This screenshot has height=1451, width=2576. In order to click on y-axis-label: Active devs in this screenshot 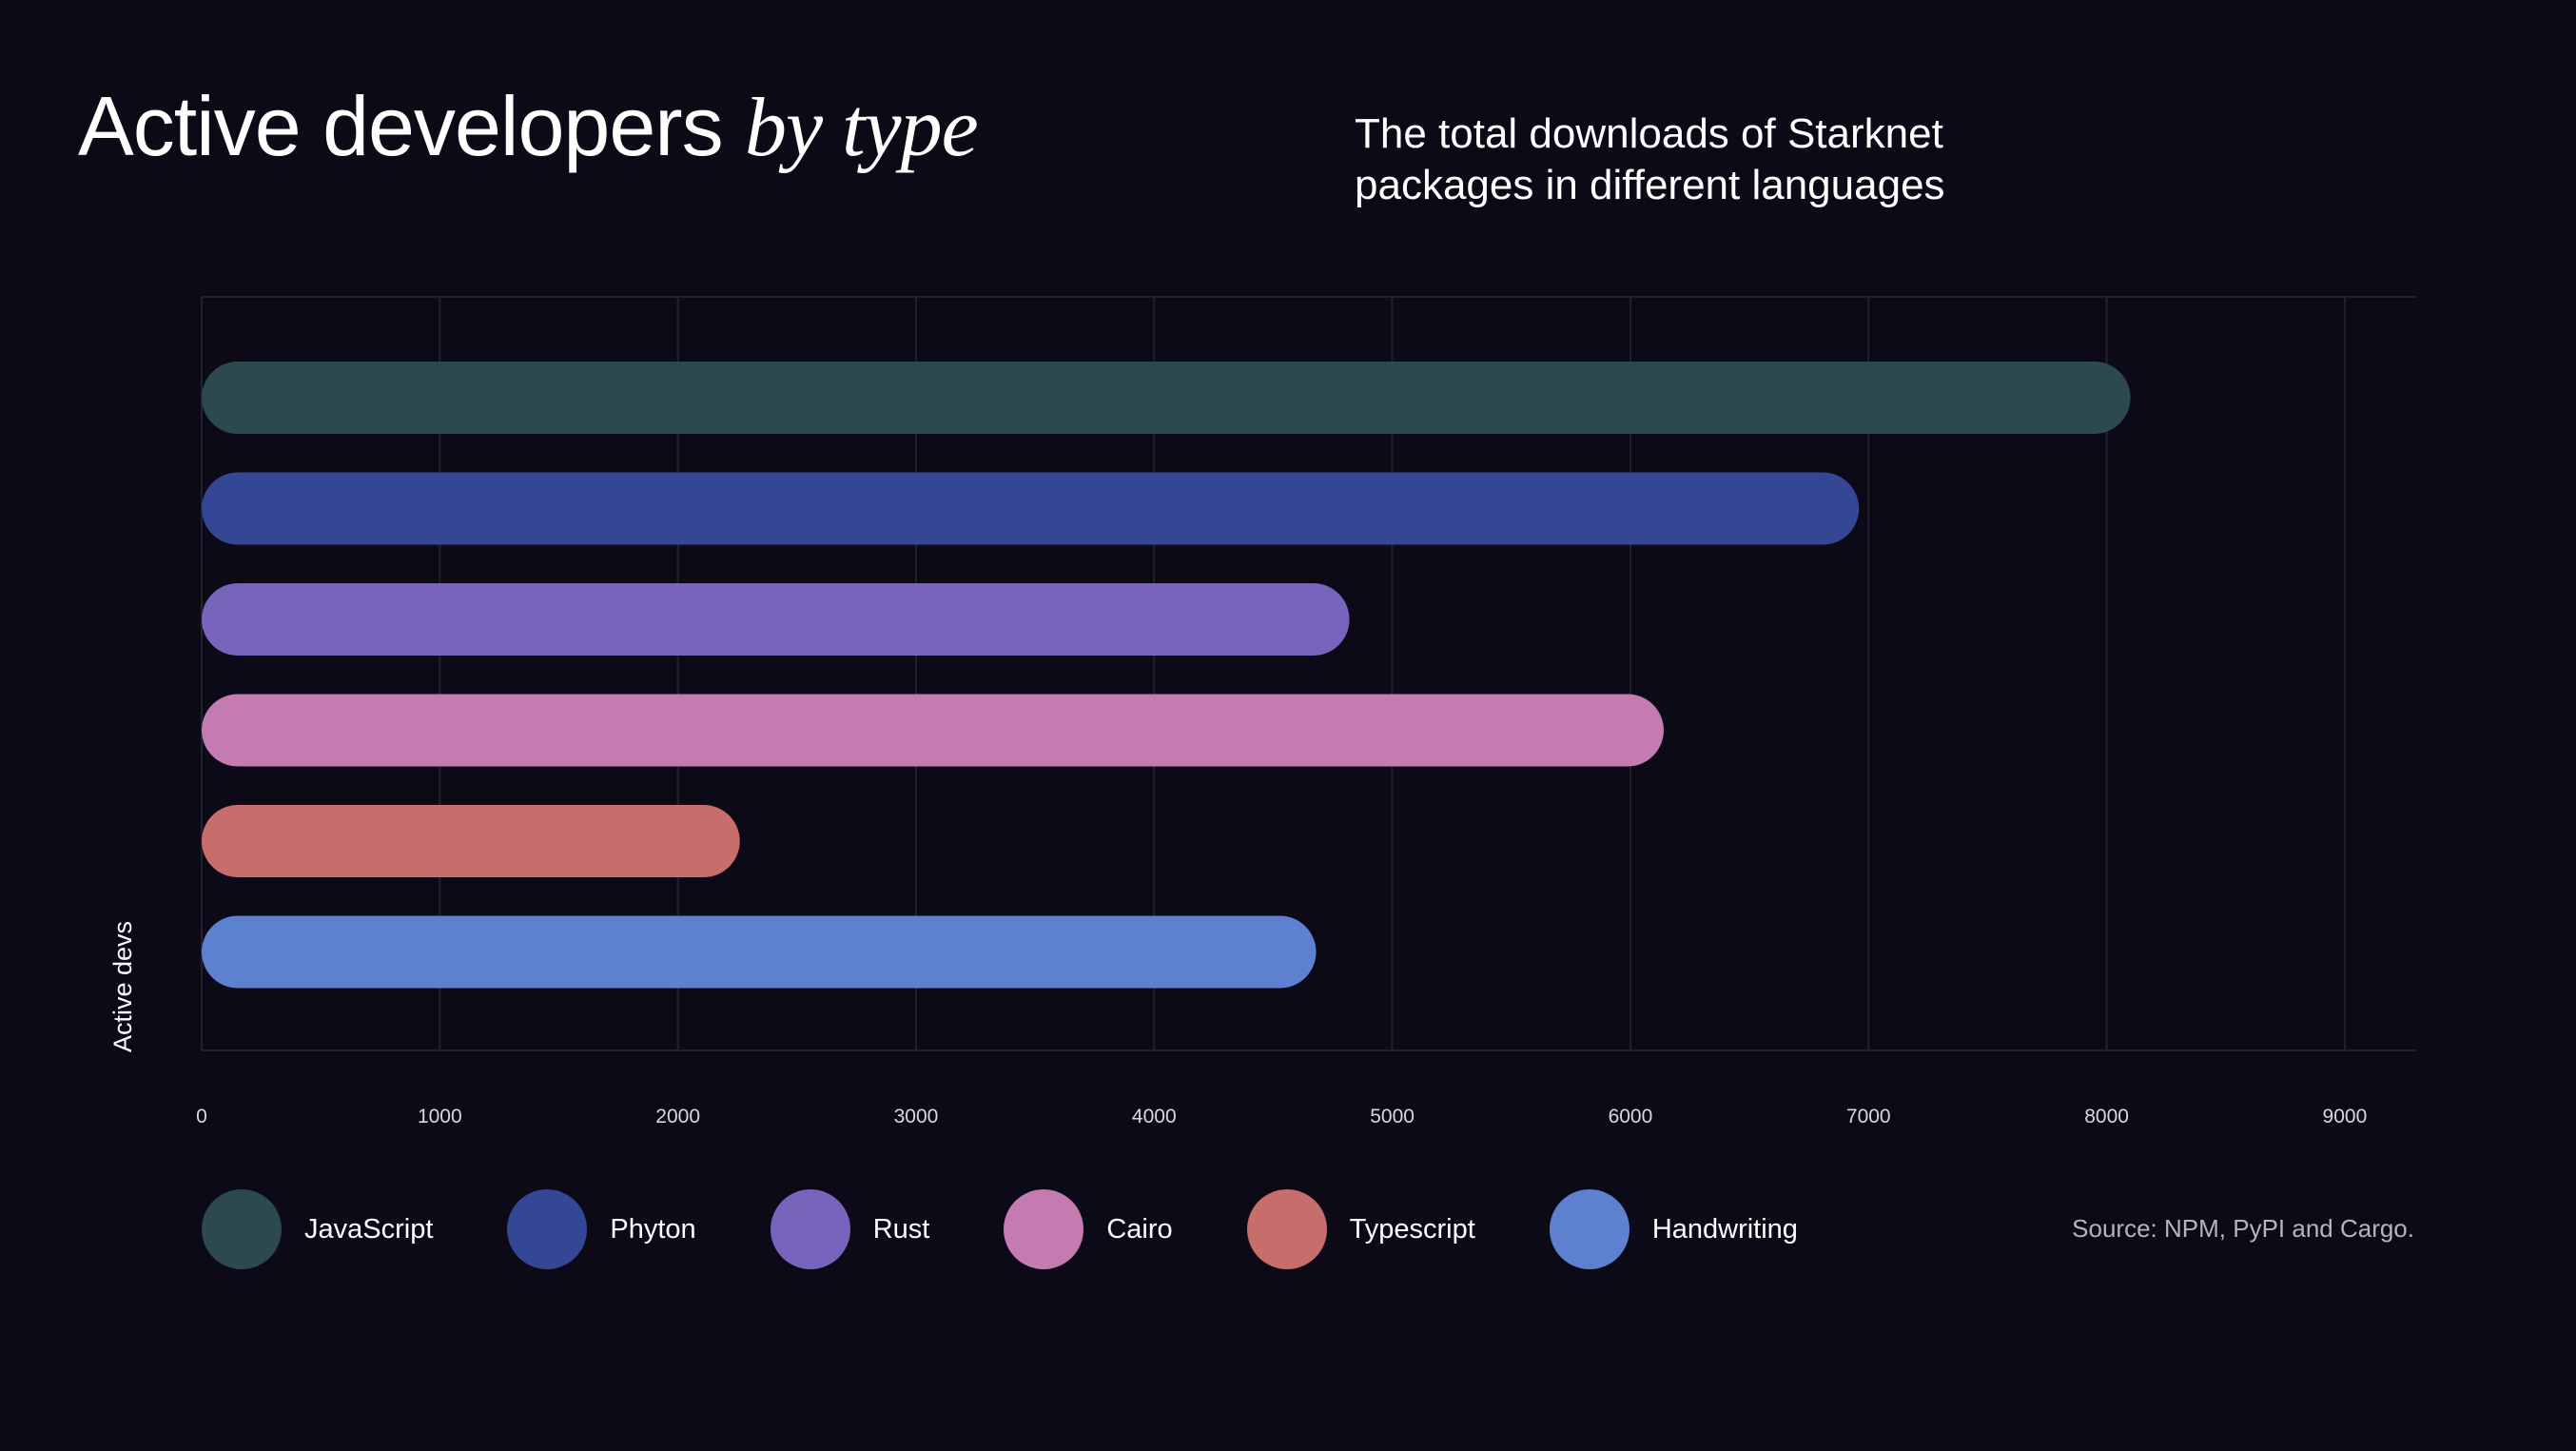, I will do `click(123, 987)`.